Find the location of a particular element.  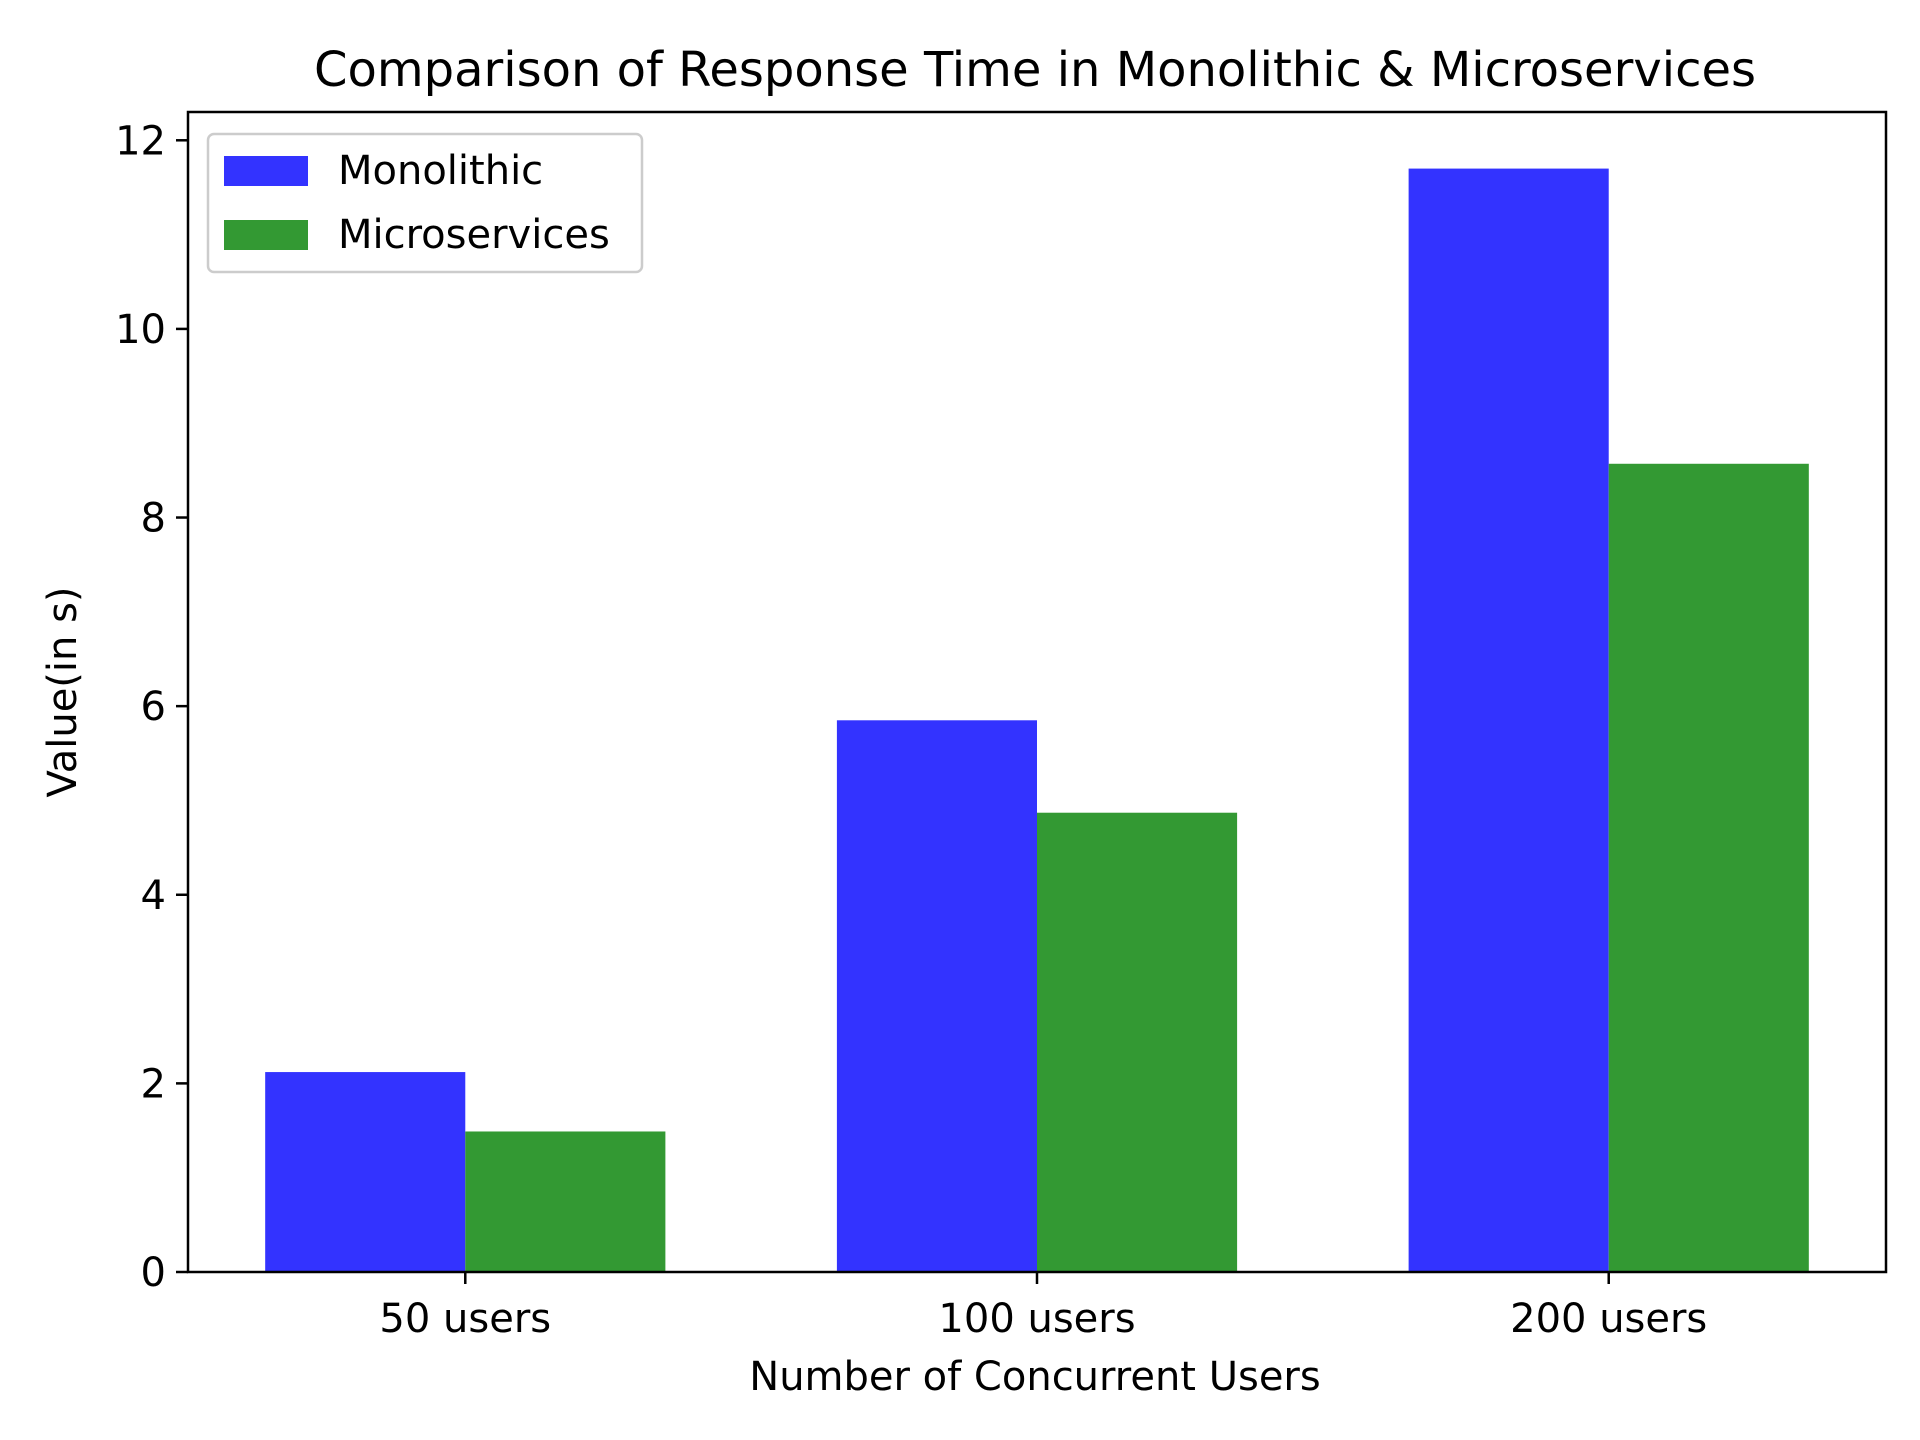

legend-label-monolithic: Monolithic is located at coordinates (440, 171).